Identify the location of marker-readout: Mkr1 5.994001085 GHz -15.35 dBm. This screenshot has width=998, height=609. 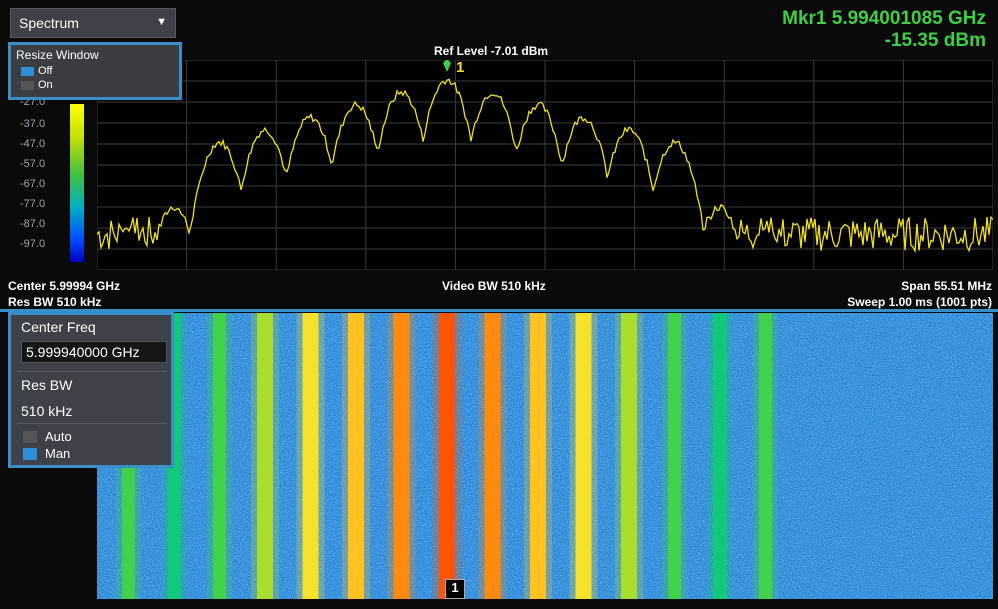
(884, 30).